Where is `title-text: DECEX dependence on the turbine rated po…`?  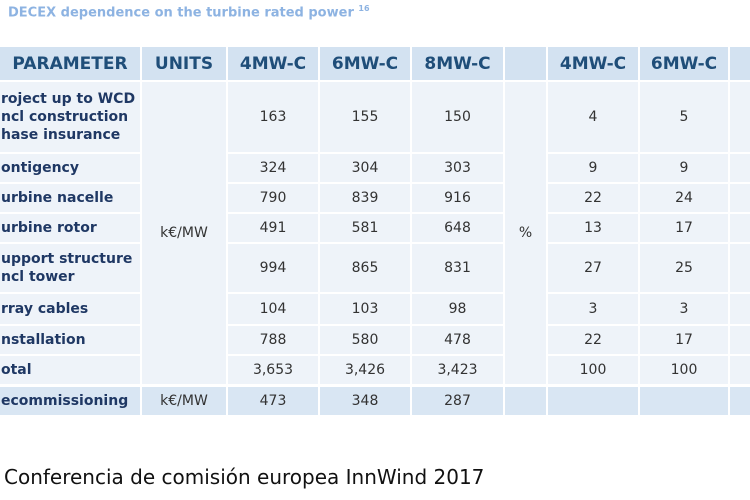
title-text: DECEX dependence on the turbine rated po… is located at coordinates (181, 13).